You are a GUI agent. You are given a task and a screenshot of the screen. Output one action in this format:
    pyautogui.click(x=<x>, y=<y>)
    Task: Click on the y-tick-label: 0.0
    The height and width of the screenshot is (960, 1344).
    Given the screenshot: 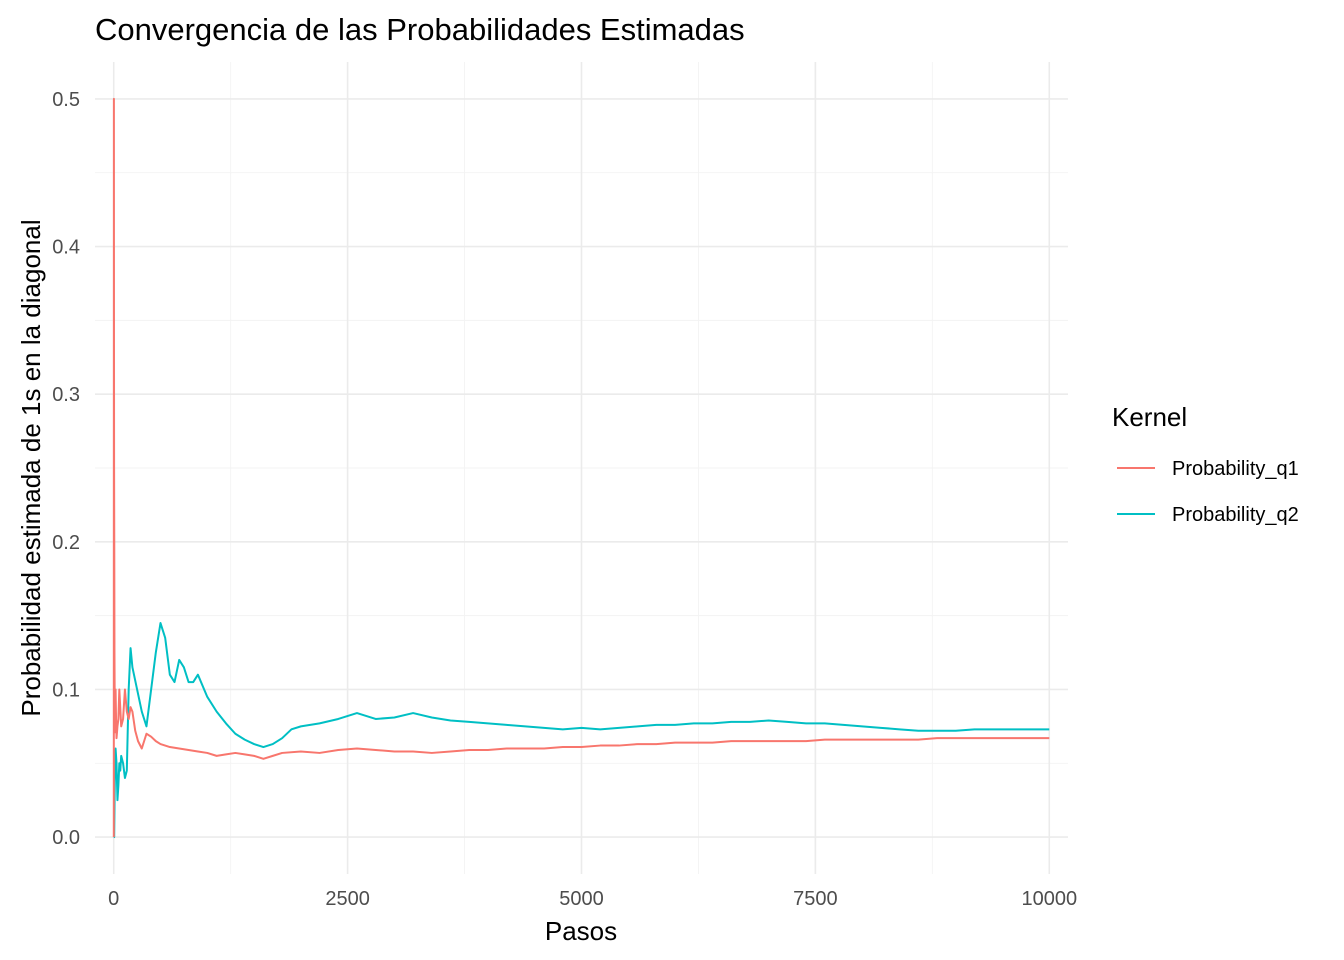 What is the action you would take?
    pyautogui.click(x=66, y=838)
    